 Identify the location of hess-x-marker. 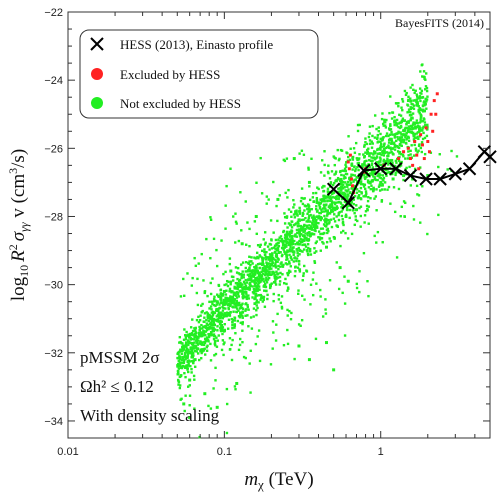
(455, 174).